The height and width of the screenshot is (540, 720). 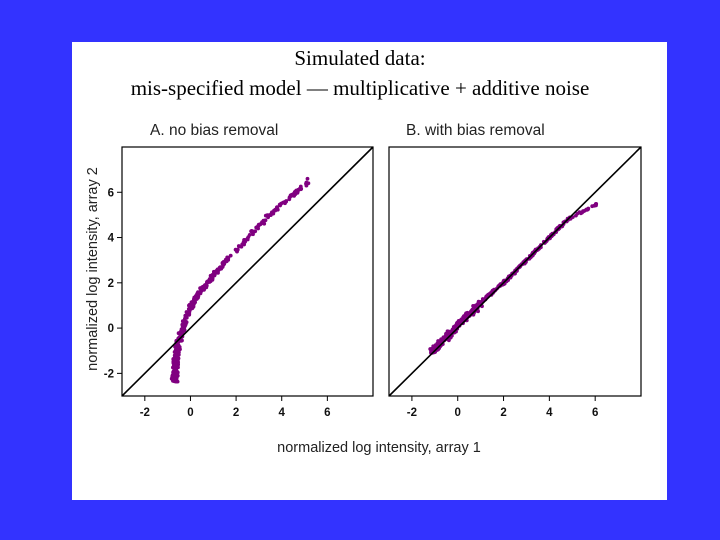 I want to click on panel-a-x-tick-label: 6, so click(x=327, y=413).